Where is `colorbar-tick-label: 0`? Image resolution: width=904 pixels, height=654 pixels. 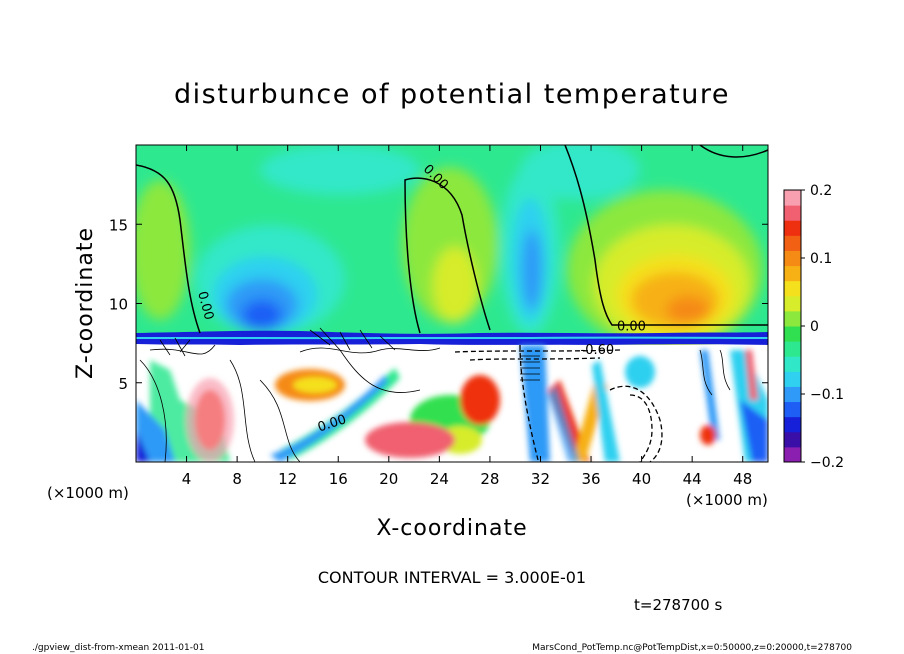
colorbar-tick-label: 0 is located at coordinates (814, 327).